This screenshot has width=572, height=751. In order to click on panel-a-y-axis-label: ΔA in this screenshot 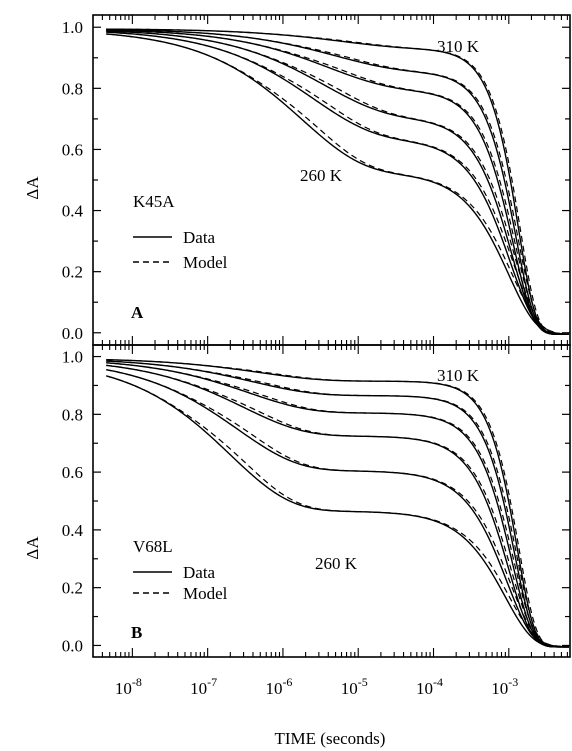, I will do `click(32, 188)`.